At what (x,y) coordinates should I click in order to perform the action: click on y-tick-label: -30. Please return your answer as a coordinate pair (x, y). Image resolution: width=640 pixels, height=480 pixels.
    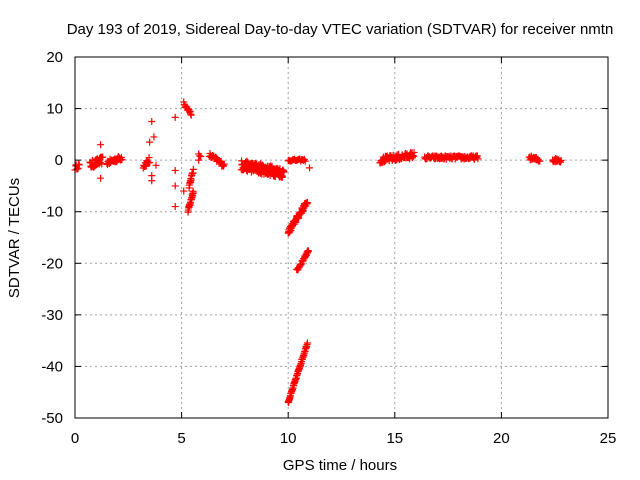
    Looking at the image, I should click on (52, 315).